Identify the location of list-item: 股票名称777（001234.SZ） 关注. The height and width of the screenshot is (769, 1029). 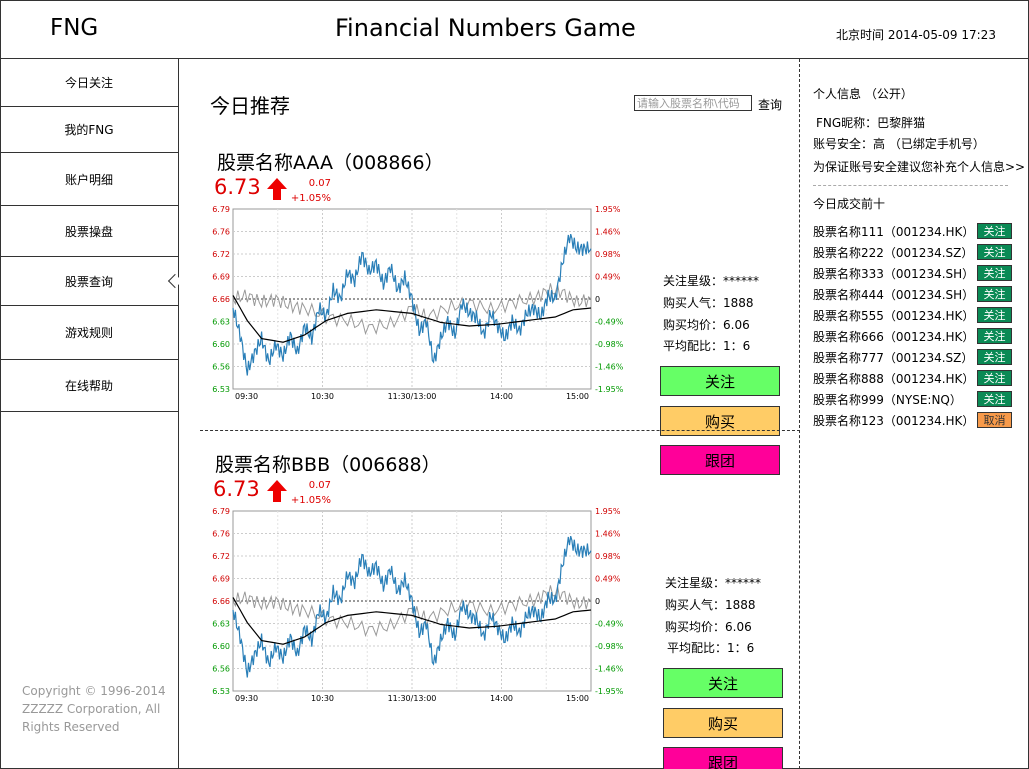
(913, 357).